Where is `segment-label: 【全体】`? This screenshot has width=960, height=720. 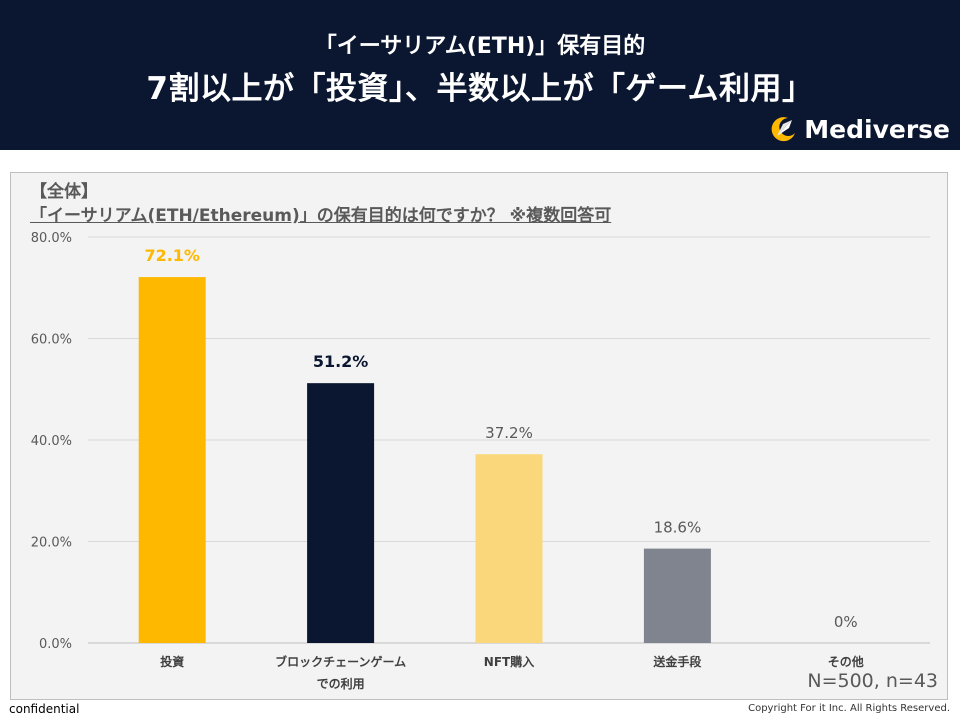 segment-label: 【全体】 is located at coordinates (64, 192).